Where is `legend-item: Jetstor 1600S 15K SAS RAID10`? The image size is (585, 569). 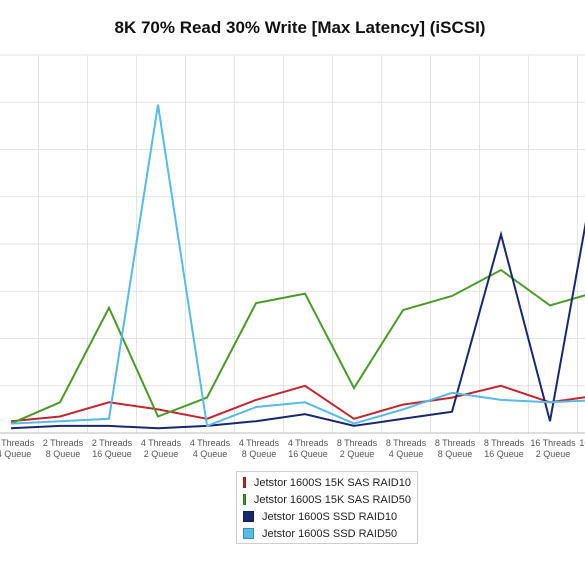 legend-item: Jetstor 1600S 15K SAS RAID10 is located at coordinates (327, 482).